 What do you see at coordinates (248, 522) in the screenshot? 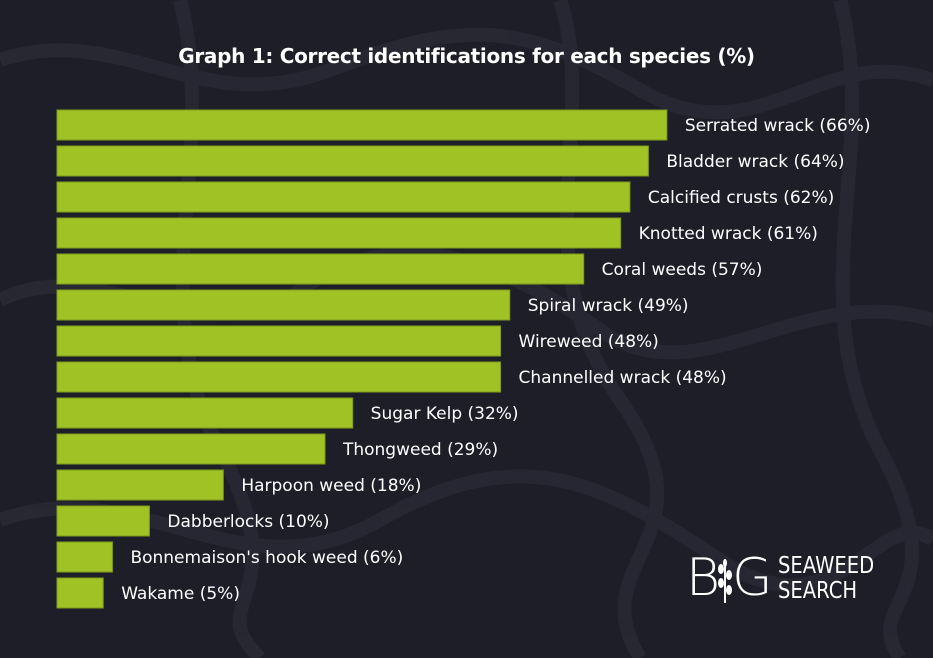
I see `data-label: Dabberlocks (10%)` at bounding box center [248, 522].